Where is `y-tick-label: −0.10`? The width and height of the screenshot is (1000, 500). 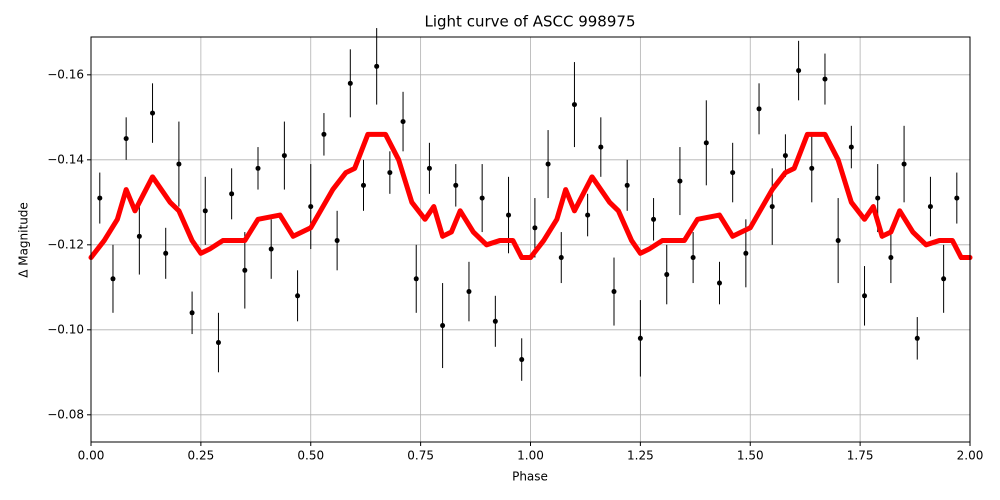
y-tick-label: −0.10 is located at coordinates (65, 329).